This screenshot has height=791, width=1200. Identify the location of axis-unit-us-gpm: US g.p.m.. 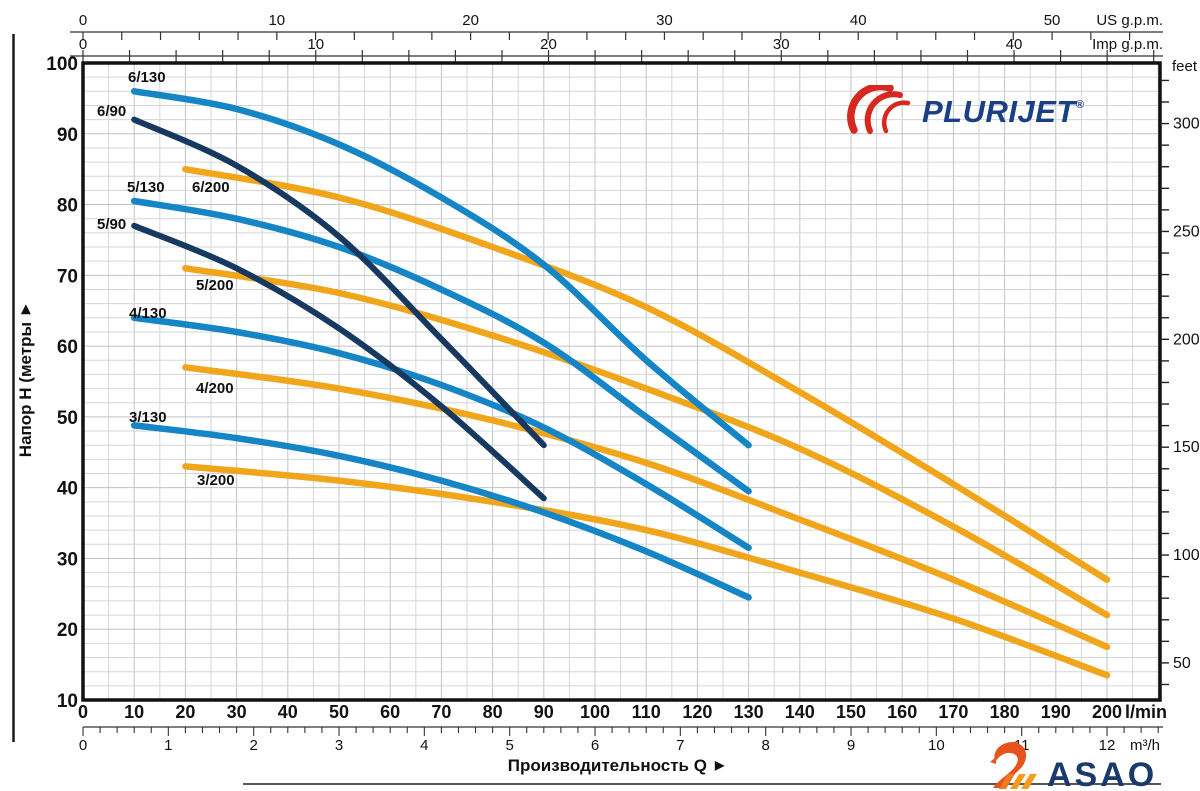
(1129, 20).